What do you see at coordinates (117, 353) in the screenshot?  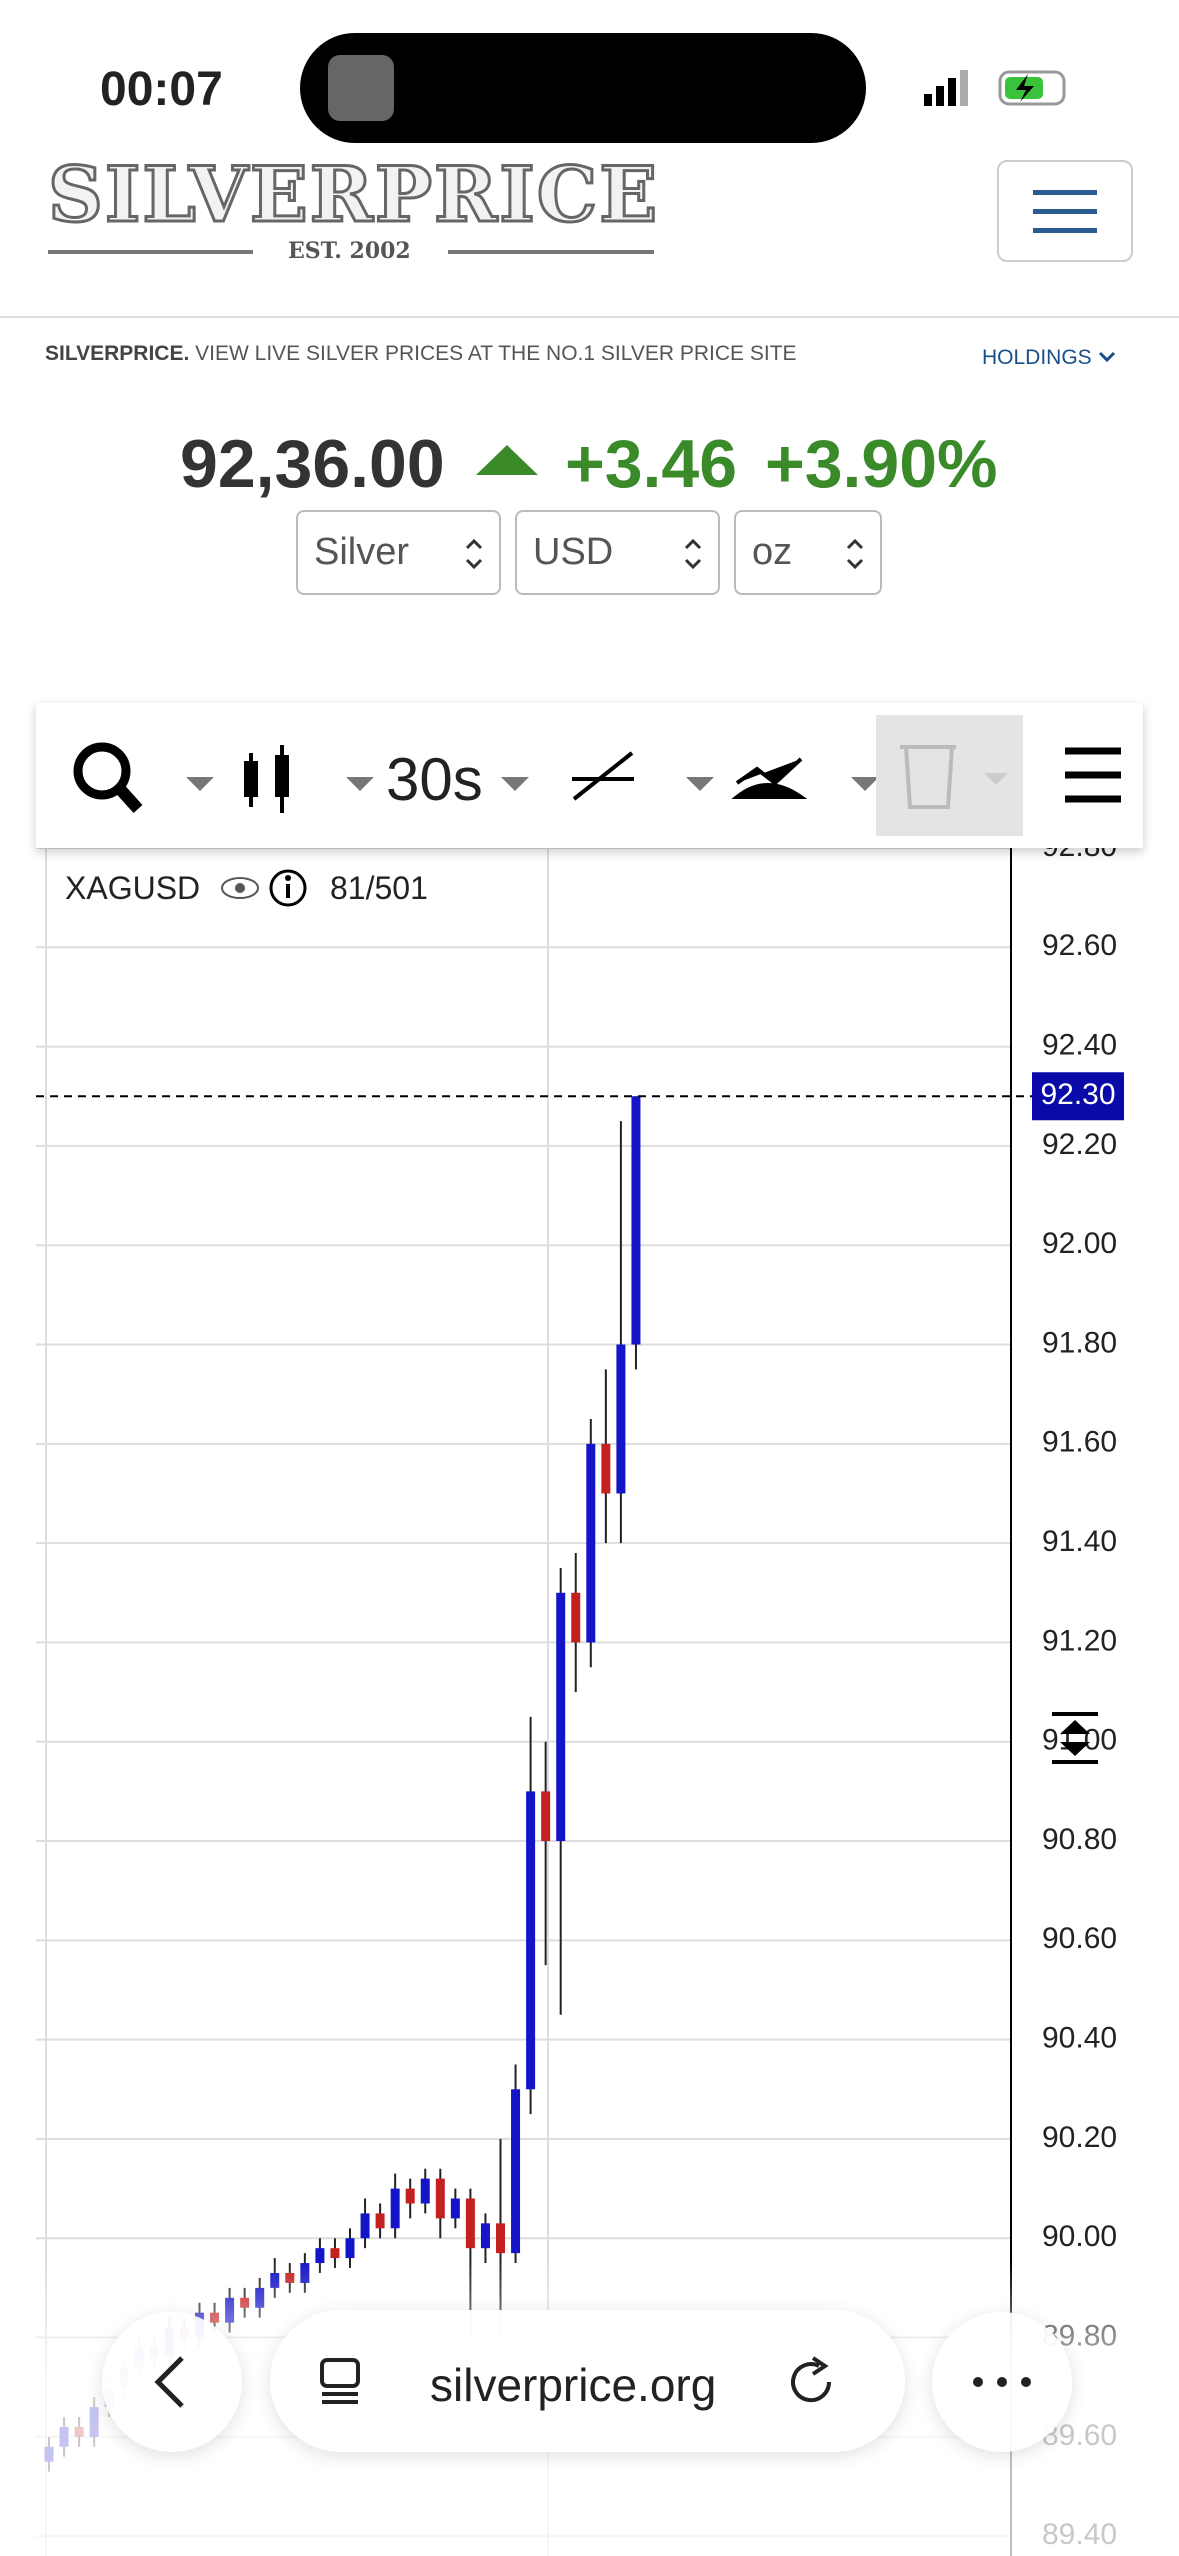 I see `tagline-brand: SILVERPRICE.` at bounding box center [117, 353].